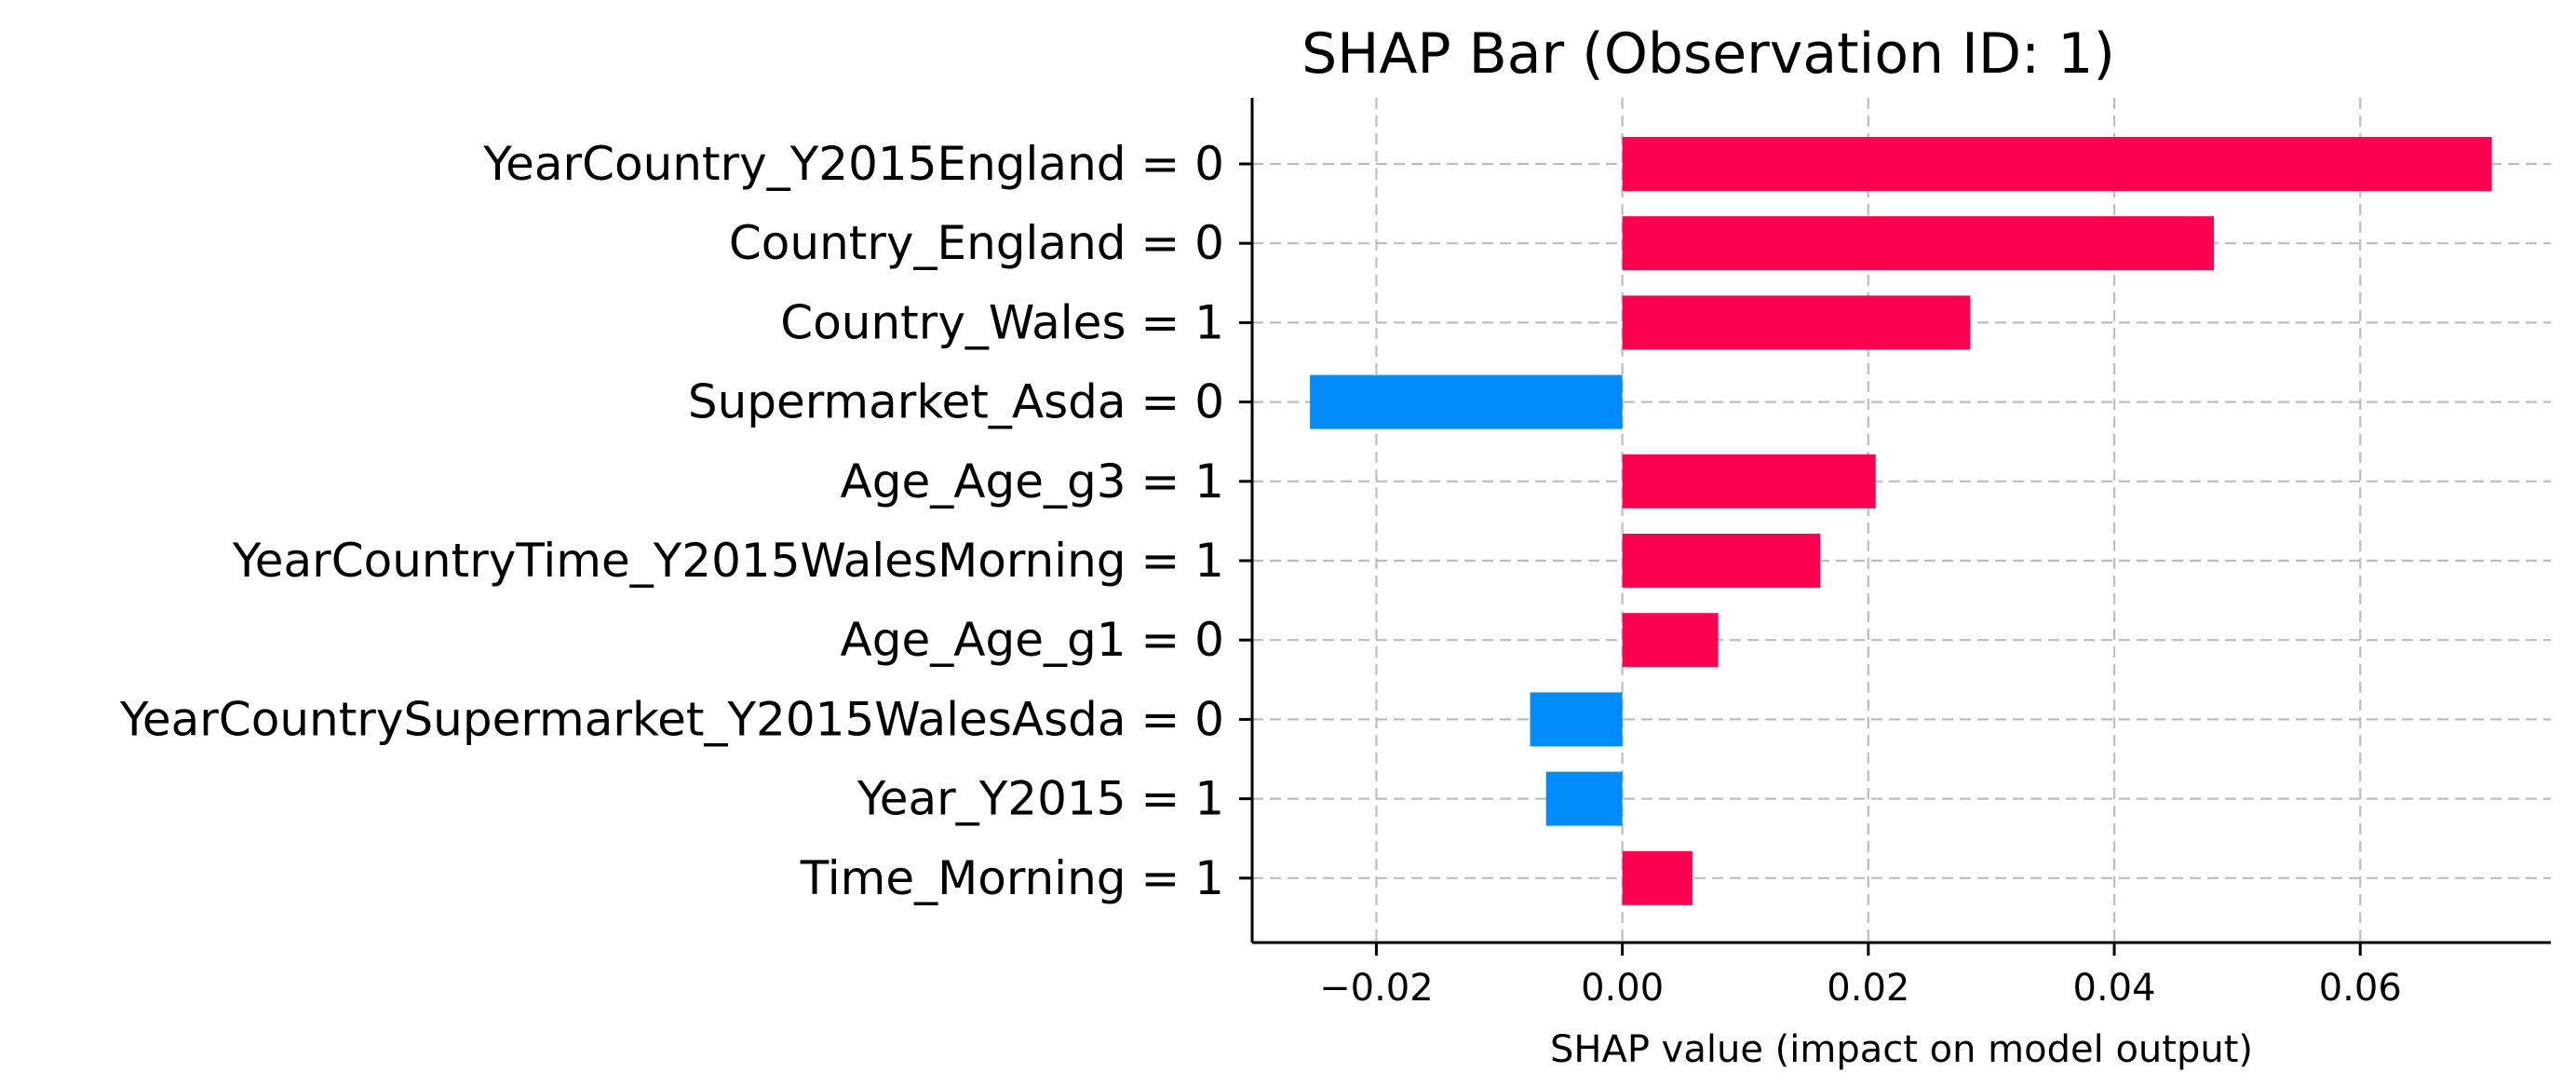  I want to click on x-axis: −0.02 0.00 0.02 0.04 0.06, so click(1860, 977).